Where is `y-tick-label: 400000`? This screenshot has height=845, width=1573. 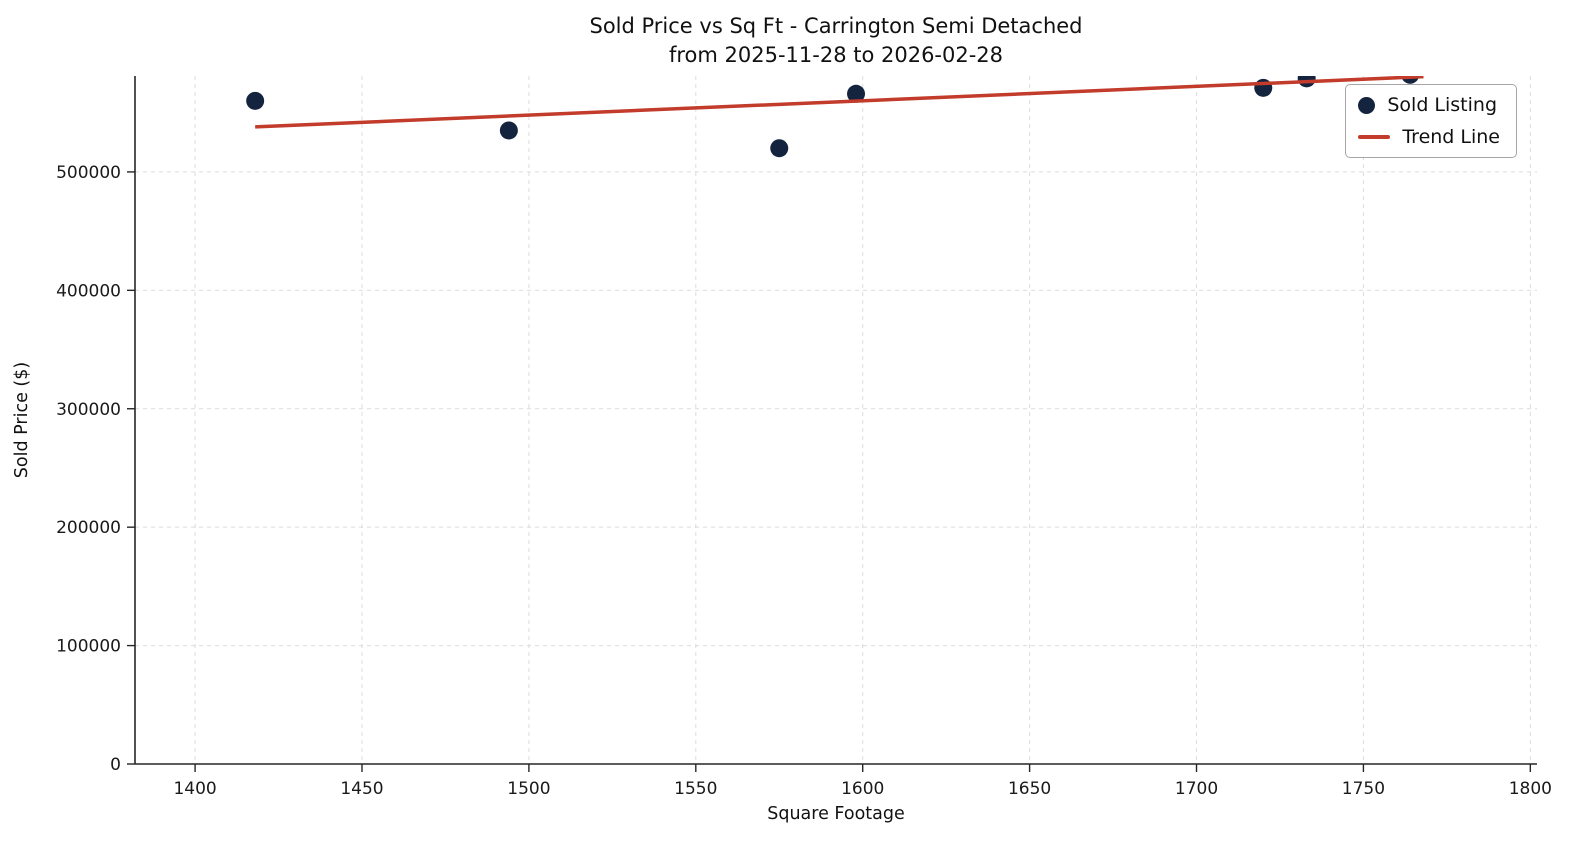 y-tick-label: 400000 is located at coordinates (88, 291).